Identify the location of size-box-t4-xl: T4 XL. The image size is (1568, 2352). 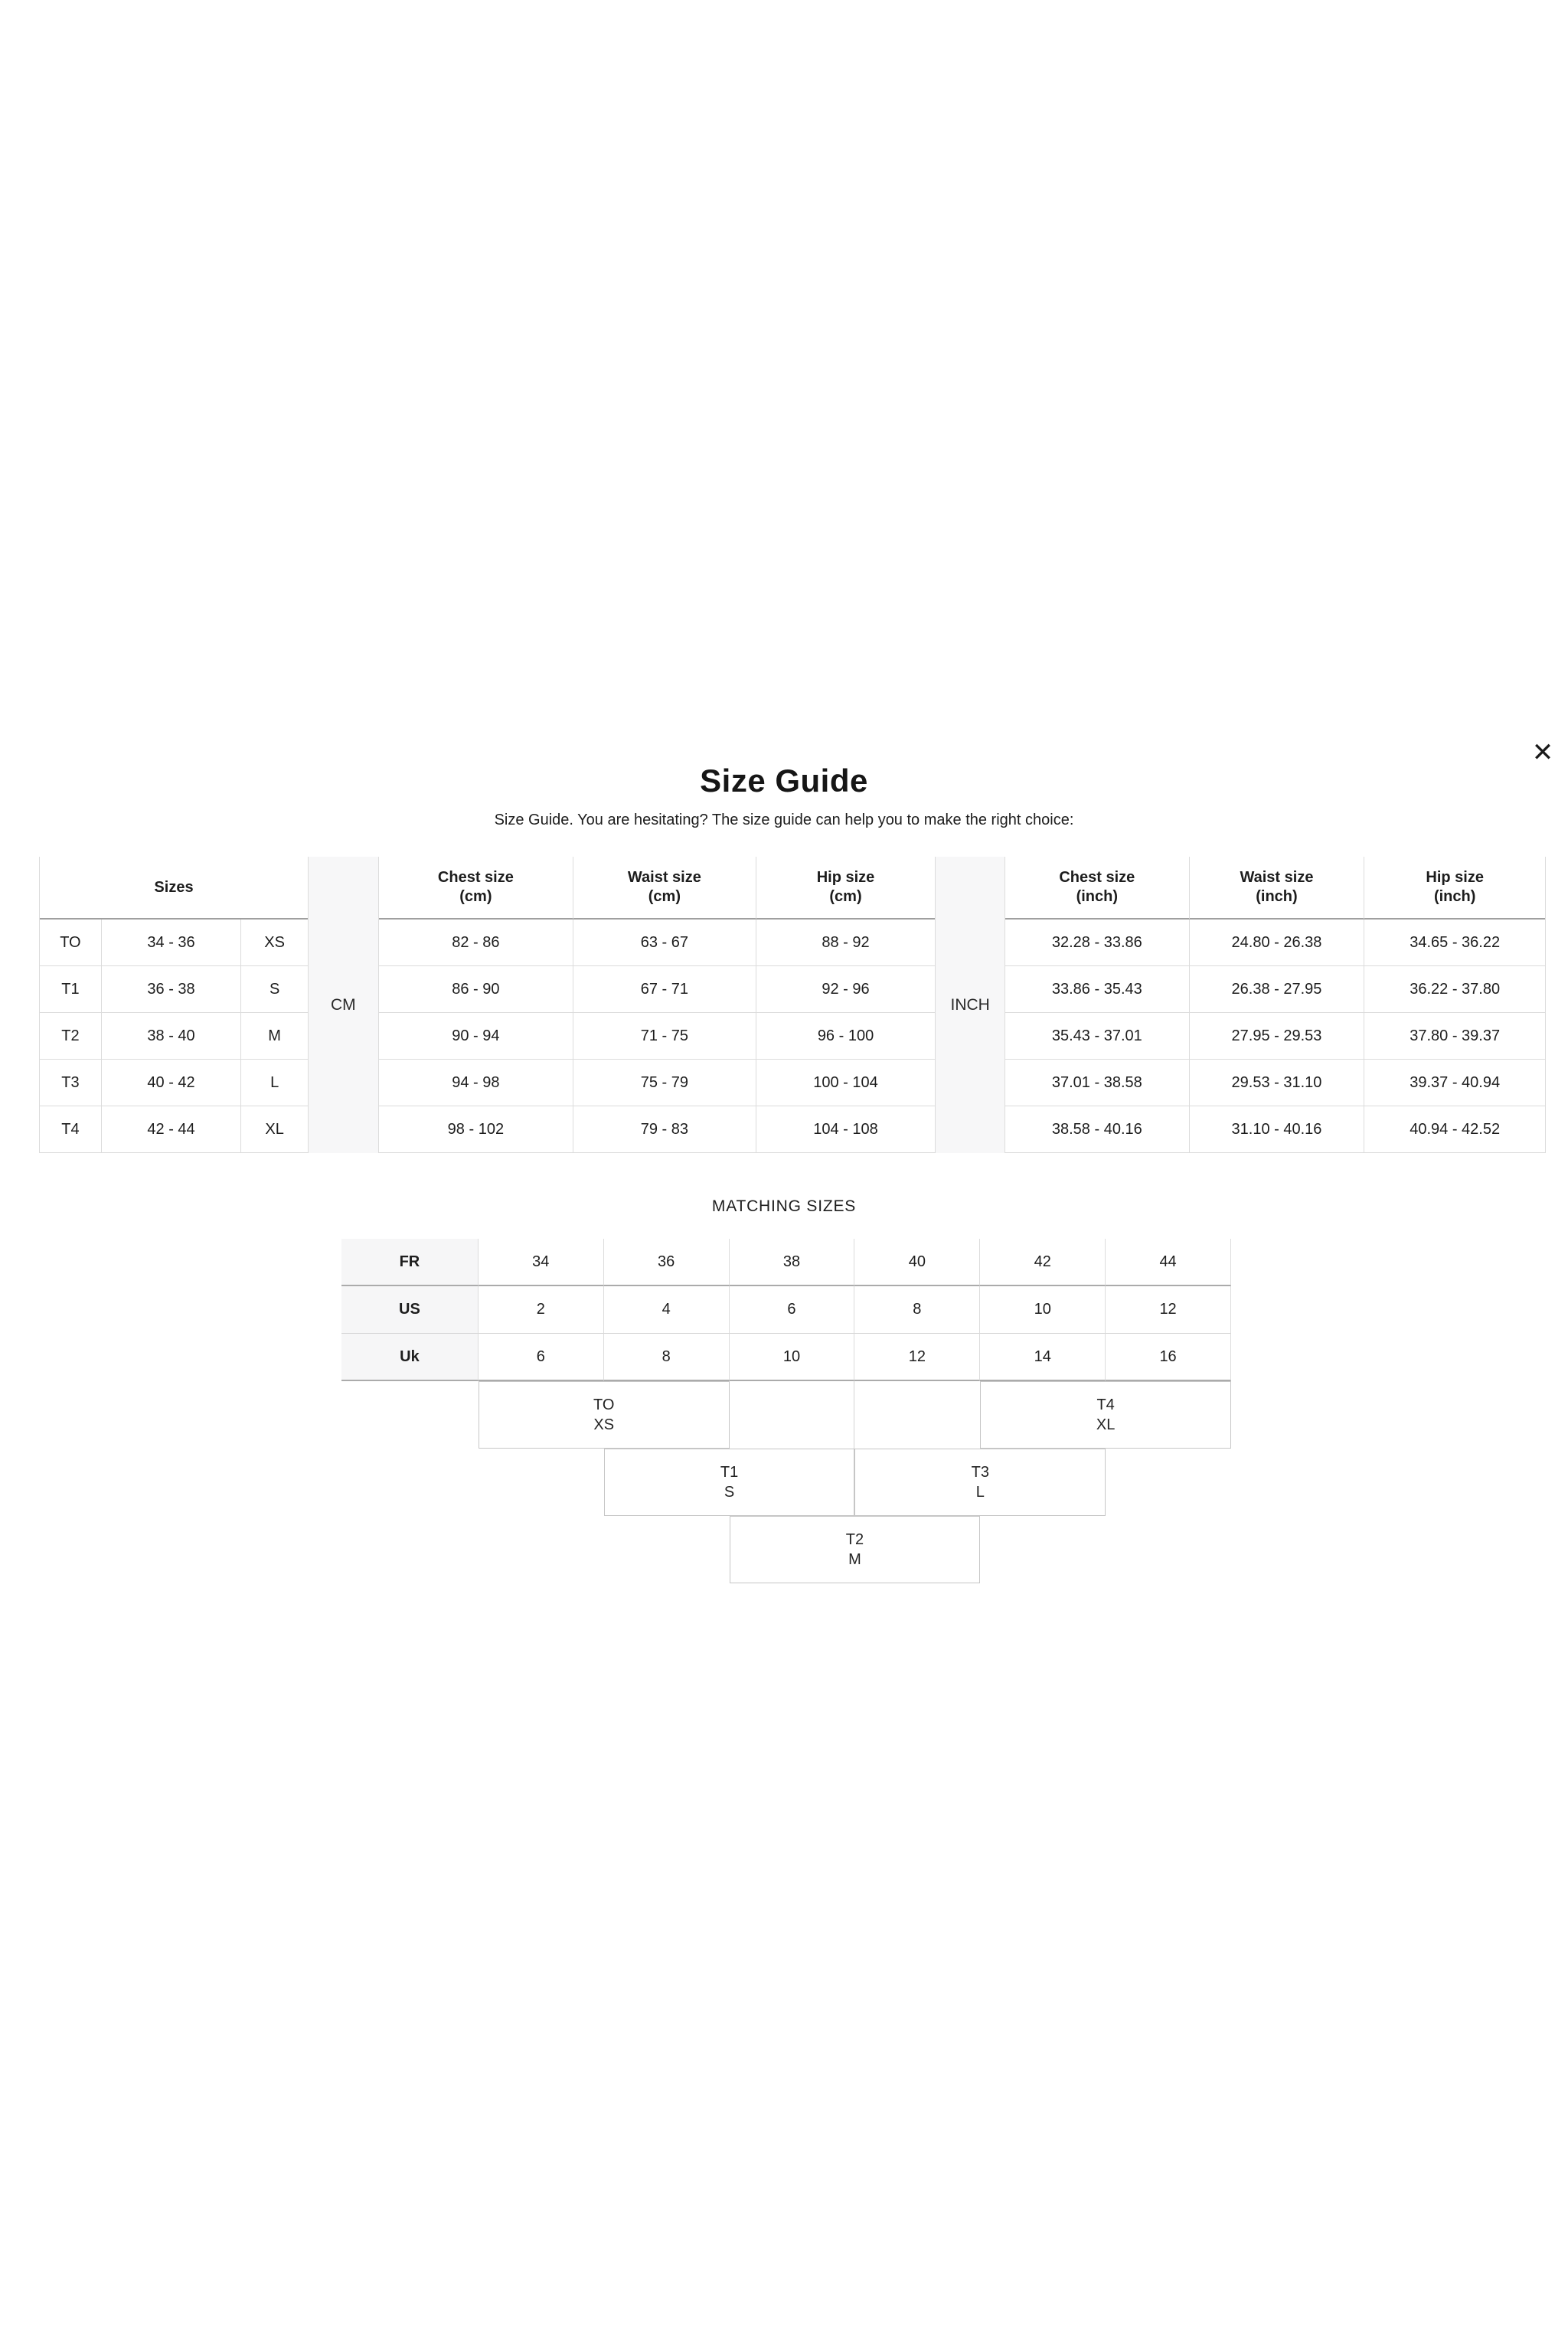
(1105, 1415).